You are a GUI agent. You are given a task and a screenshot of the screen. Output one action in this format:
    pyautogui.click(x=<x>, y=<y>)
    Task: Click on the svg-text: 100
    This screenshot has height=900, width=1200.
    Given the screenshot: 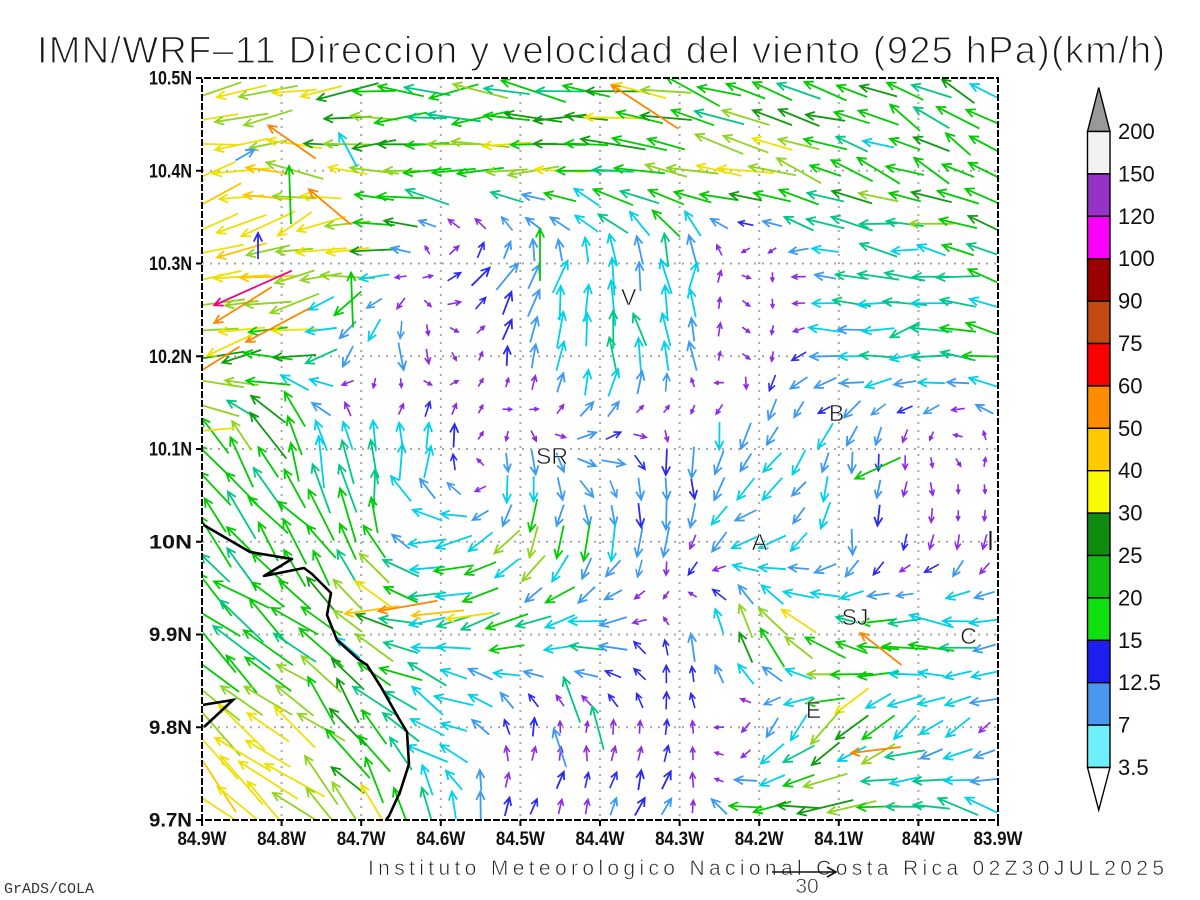 What is the action you would take?
    pyautogui.click(x=1136, y=258)
    